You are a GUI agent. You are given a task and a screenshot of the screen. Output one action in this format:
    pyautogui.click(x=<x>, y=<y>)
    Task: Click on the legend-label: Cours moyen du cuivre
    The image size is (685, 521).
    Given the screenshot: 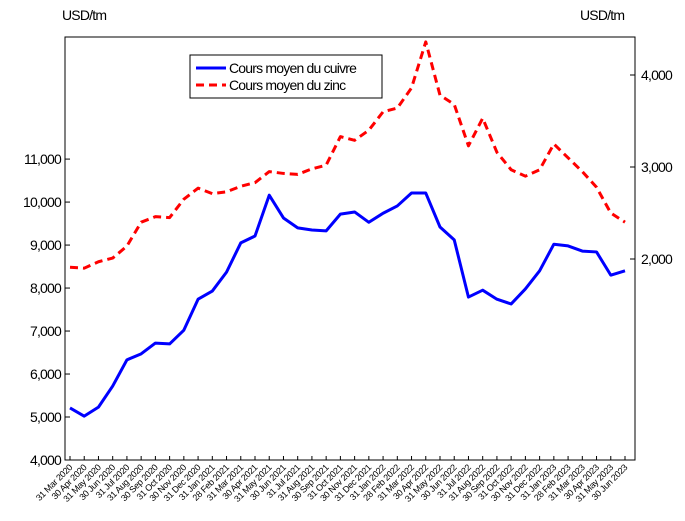 What is the action you would take?
    pyautogui.click(x=293, y=68)
    